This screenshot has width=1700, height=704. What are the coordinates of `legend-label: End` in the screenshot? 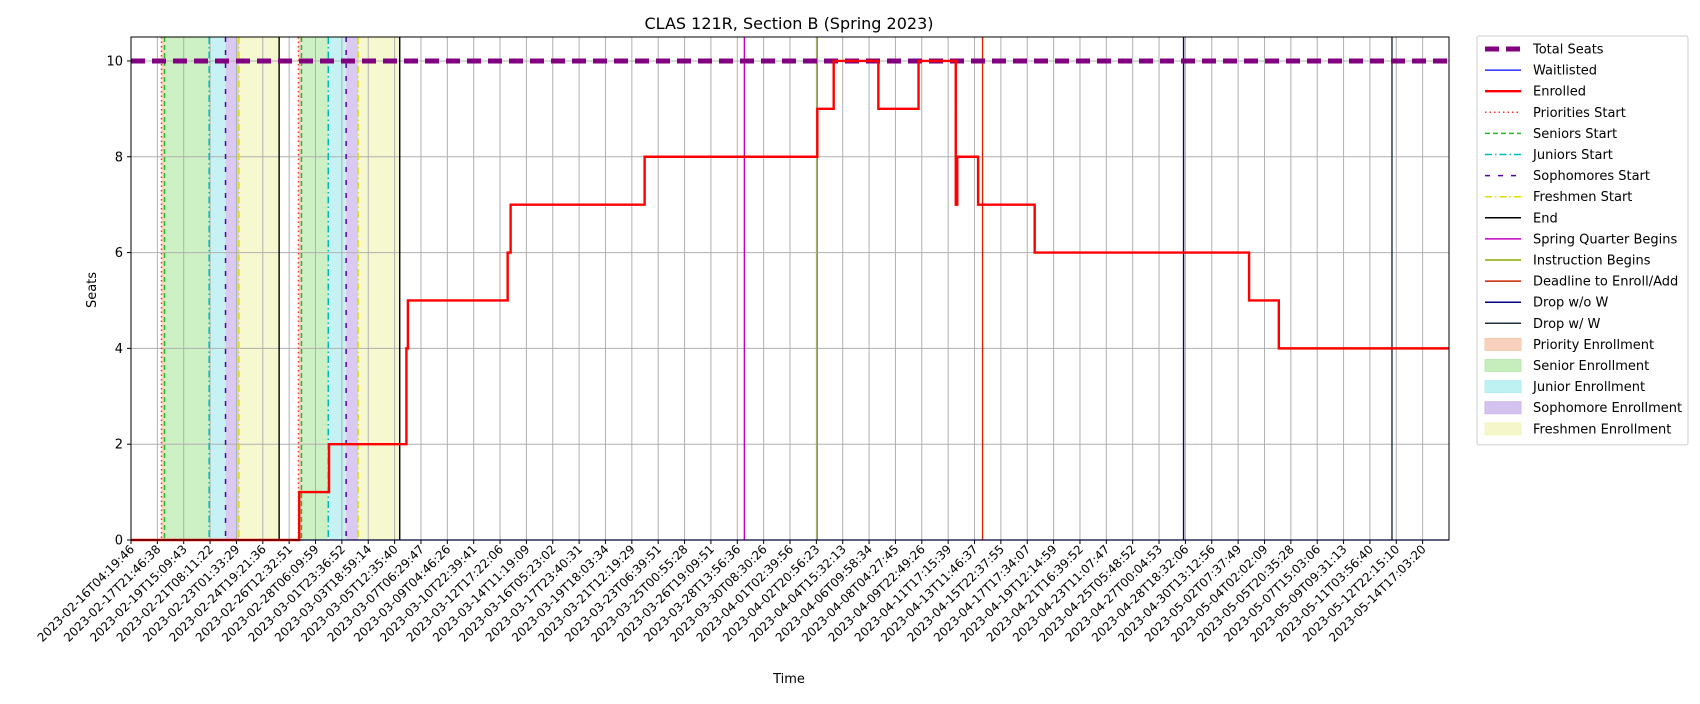 It's located at (1545, 218).